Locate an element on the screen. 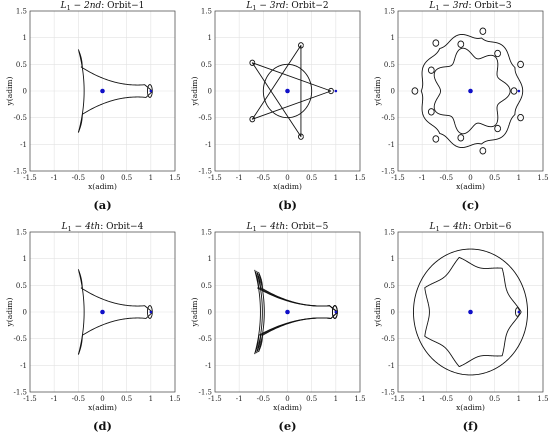  title-prefix: L is located at coordinates (64, 227).